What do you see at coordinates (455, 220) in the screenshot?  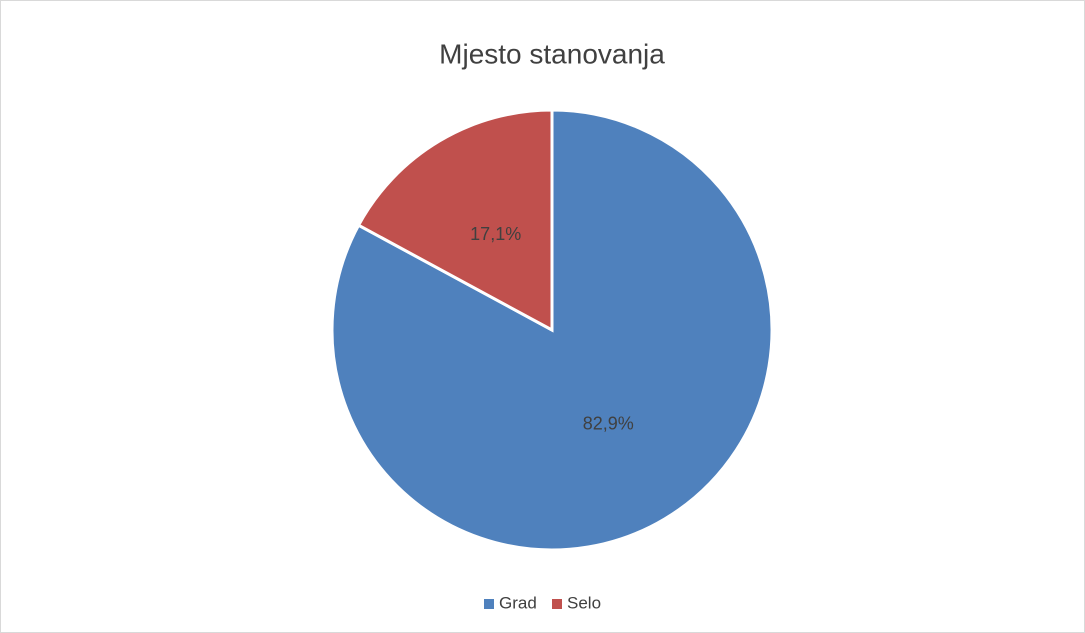 I see `pie-slice` at bounding box center [455, 220].